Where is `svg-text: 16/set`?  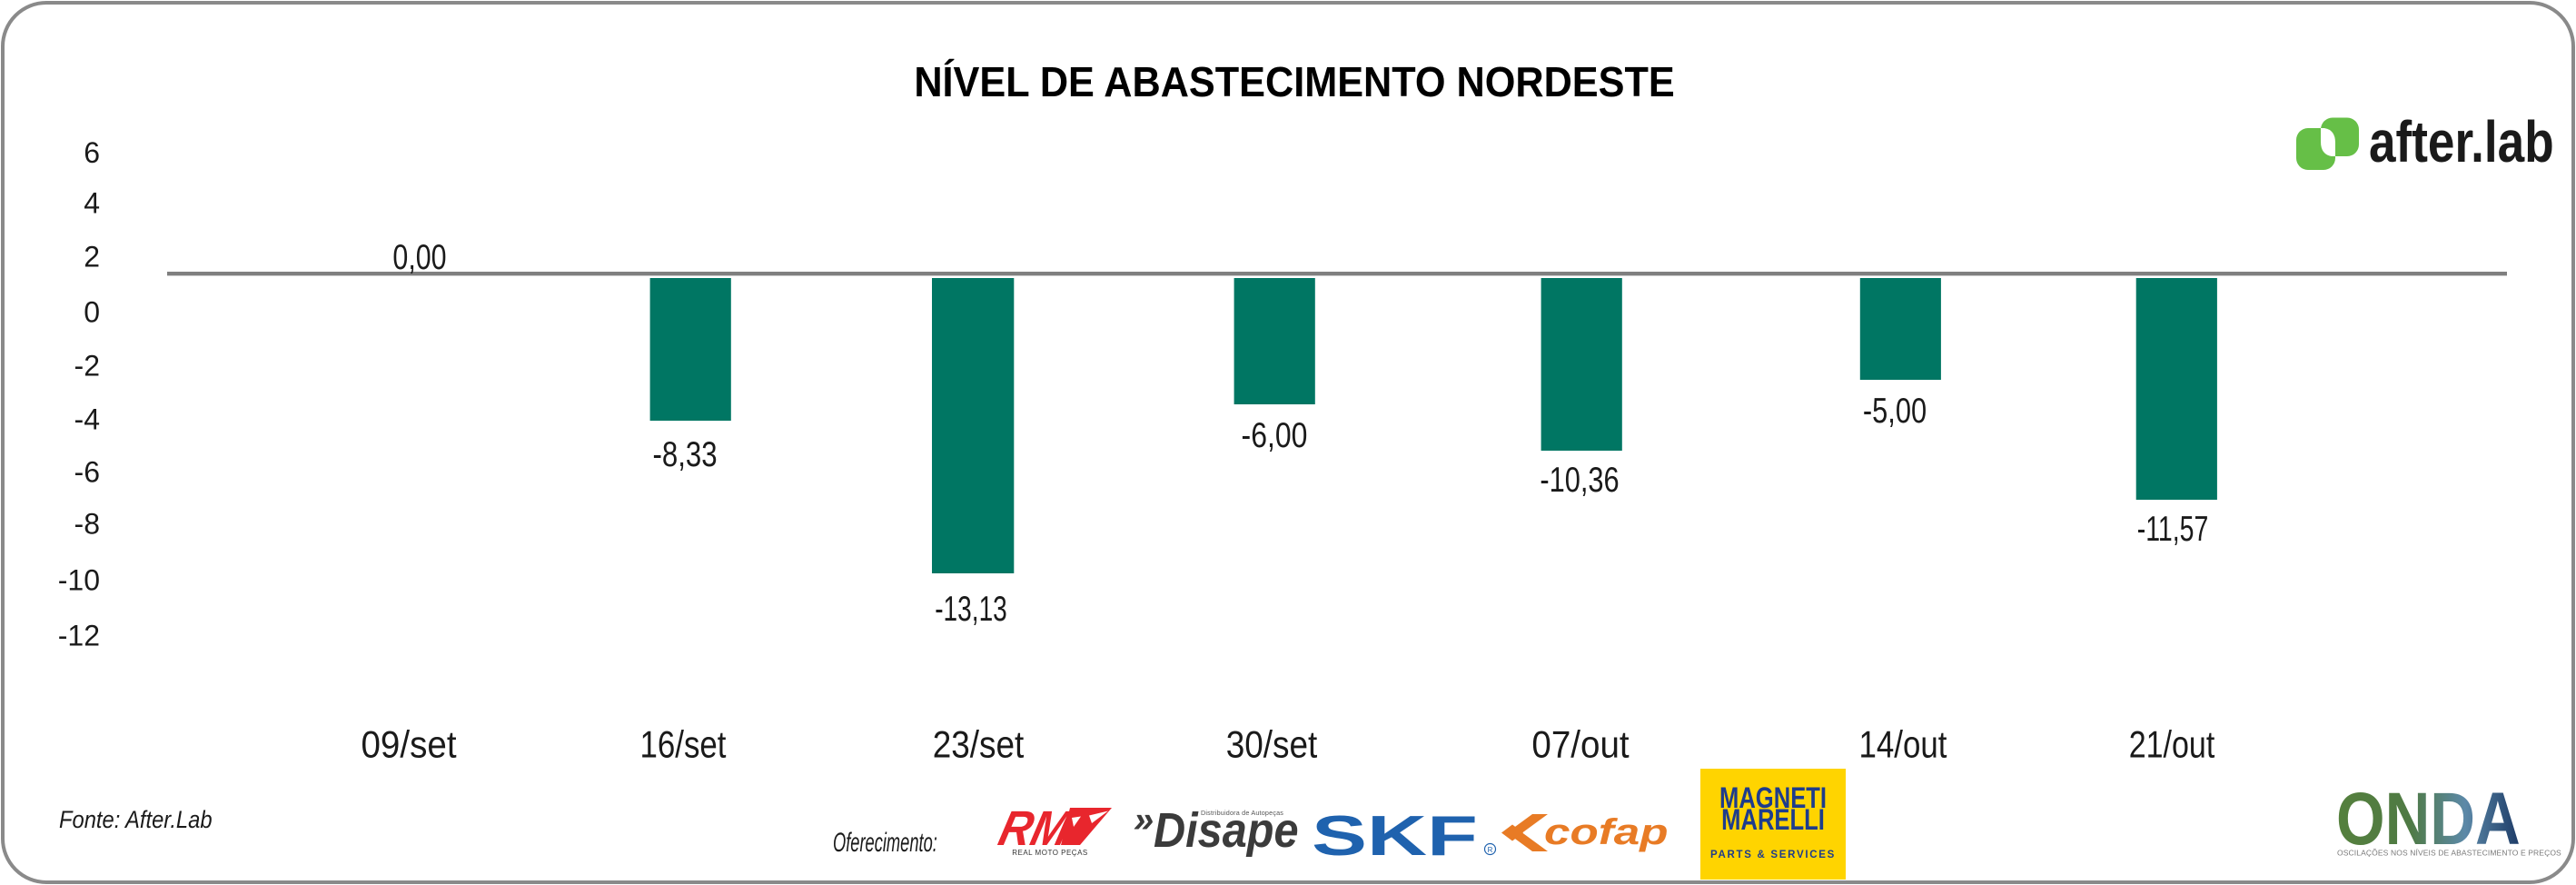 svg-text: 16/set is located at coordinates (683, 745).